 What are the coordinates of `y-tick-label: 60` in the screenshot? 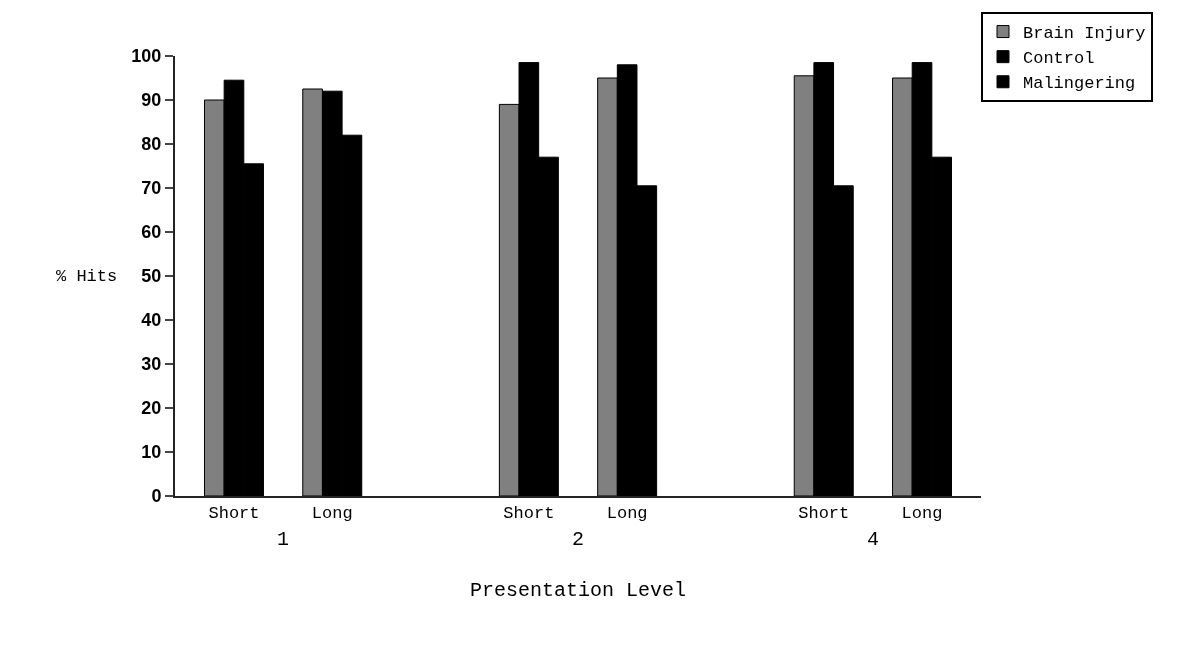 It's located at (151, 232).